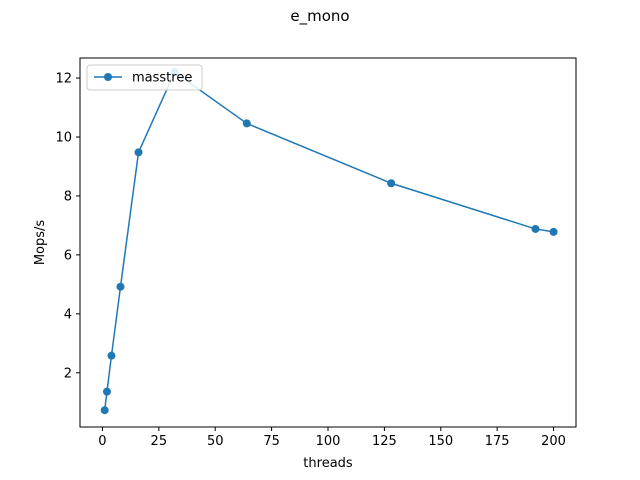  I want to click on legend: masstree, so click(144, 77).